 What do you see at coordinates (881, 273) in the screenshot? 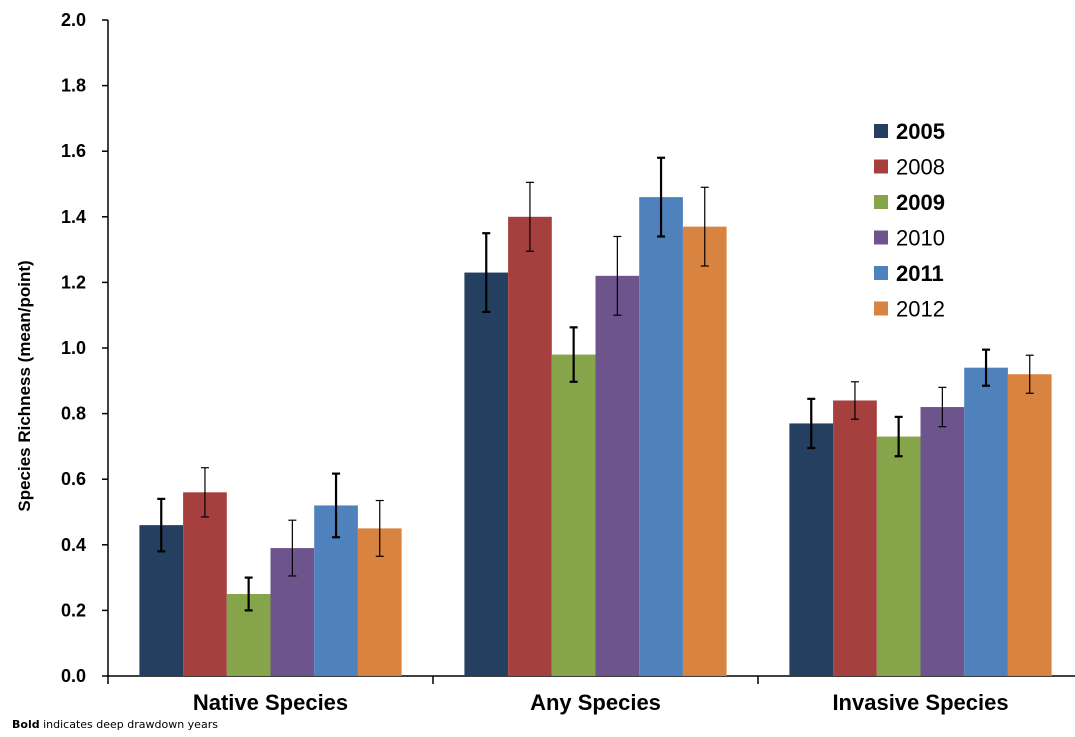
I see `legend-swatch-2011` at bounding box center [881, 273].